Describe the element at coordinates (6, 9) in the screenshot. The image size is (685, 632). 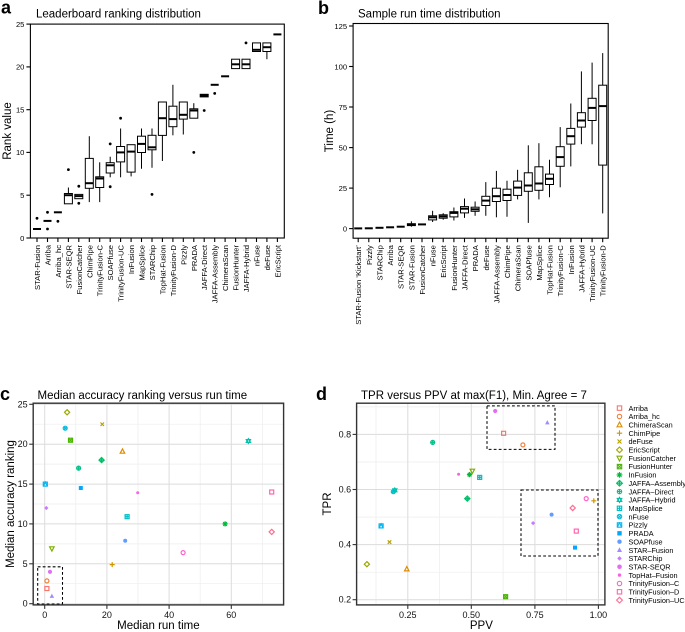
I see `svg-text: a` at that location.